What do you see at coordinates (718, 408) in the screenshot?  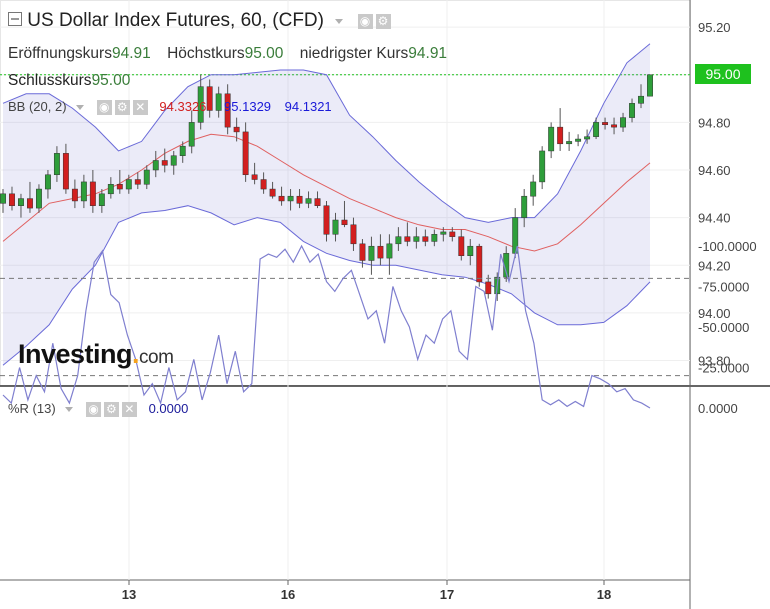 I see `wr-tick-label: 0.0000` at bounding box center [718, 408].